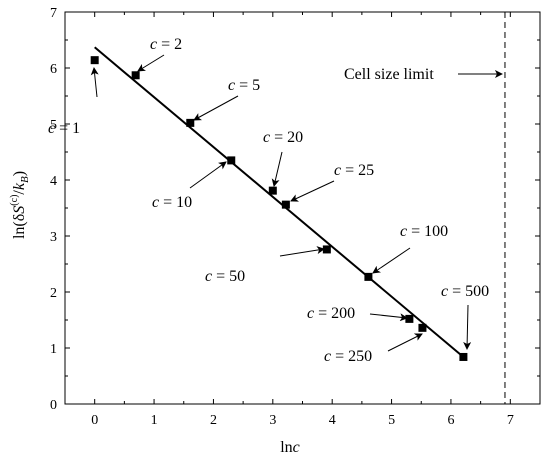 The image size is (550, 461). What do you see at coordinates (53, 69) in the screenshot?
I see `y-tick-label: 6` at bounding box center [53, 69].